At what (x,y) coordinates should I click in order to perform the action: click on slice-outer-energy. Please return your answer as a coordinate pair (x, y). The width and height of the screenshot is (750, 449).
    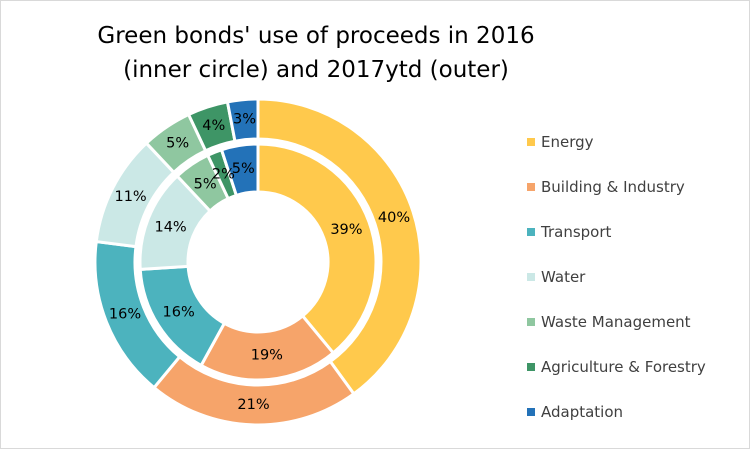
    Looking at the image, I should click on (339, 246).